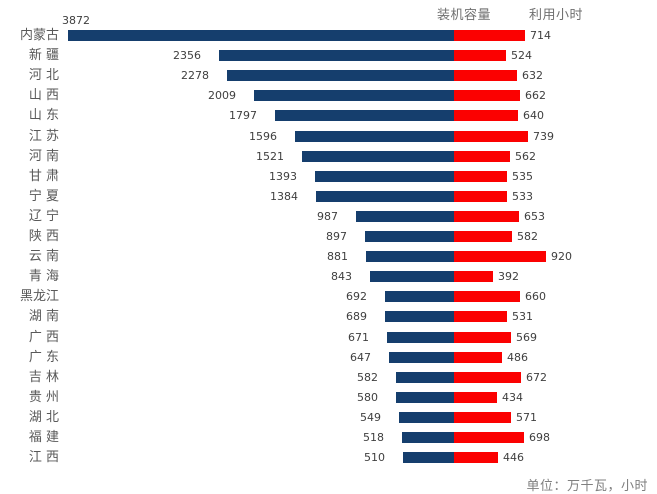 The height and width of the screenshot is (494, 657). I want to click on hours-value-label: 582, so click(527, 236).